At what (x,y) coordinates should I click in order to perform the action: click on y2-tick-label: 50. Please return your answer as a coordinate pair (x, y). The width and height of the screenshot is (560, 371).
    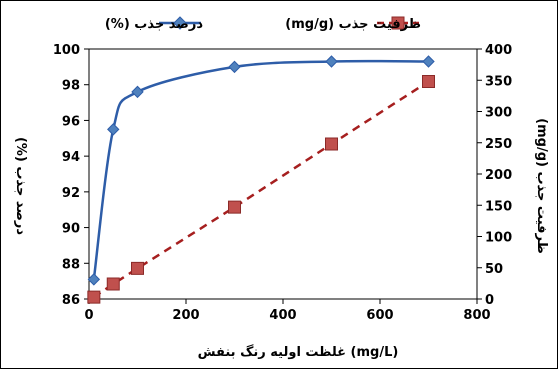
    Looking at the image, I should click on (494, 269).